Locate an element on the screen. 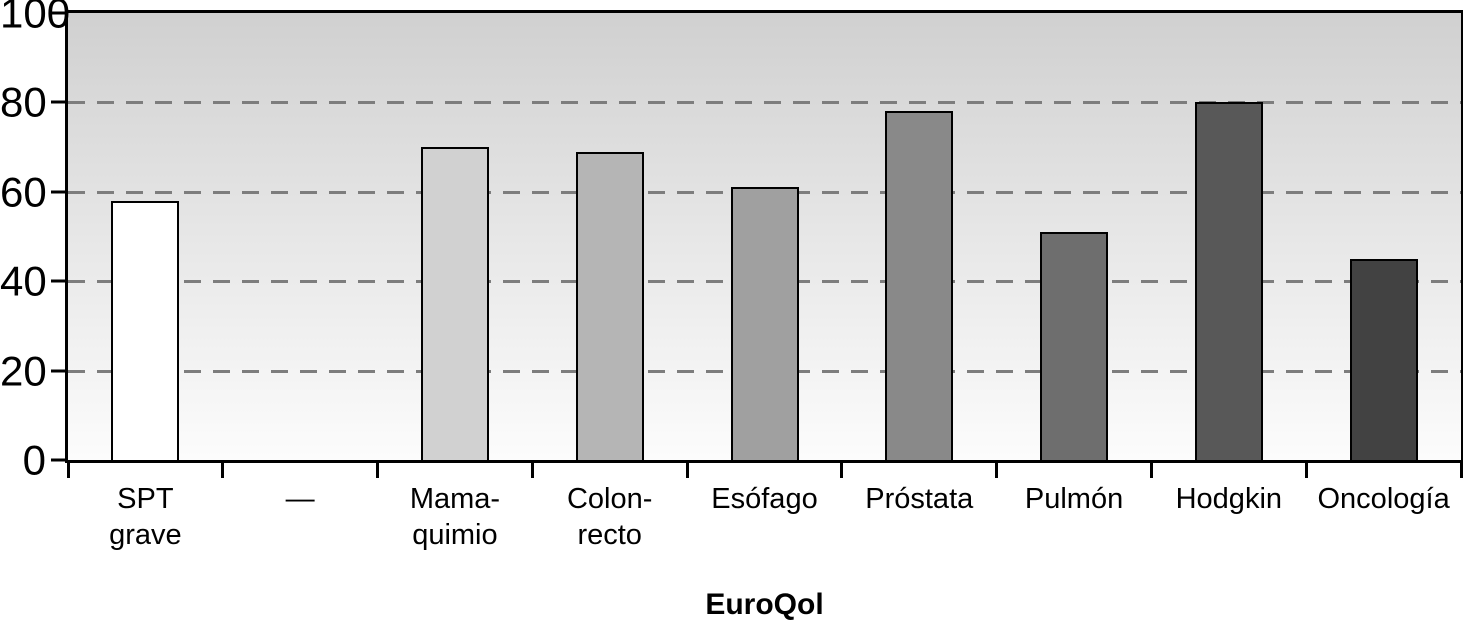 The image size is (1463, 626). bar-es-fago is located at coordinates (764, 323).